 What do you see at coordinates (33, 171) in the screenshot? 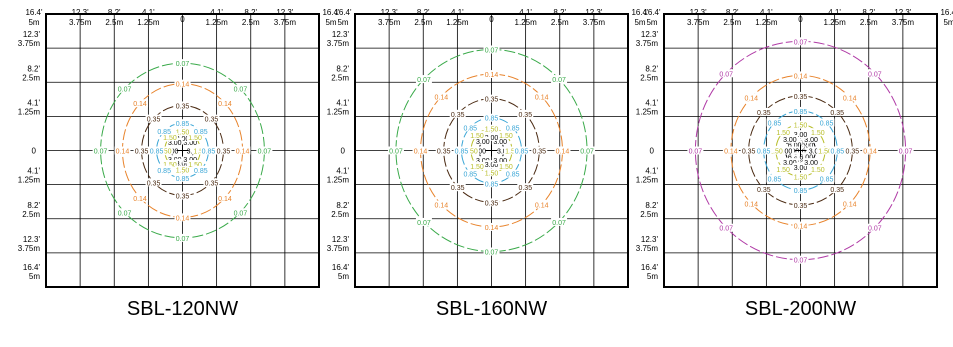
I see `y-tick-label: 4.1'` at bounding box center [33, 171].